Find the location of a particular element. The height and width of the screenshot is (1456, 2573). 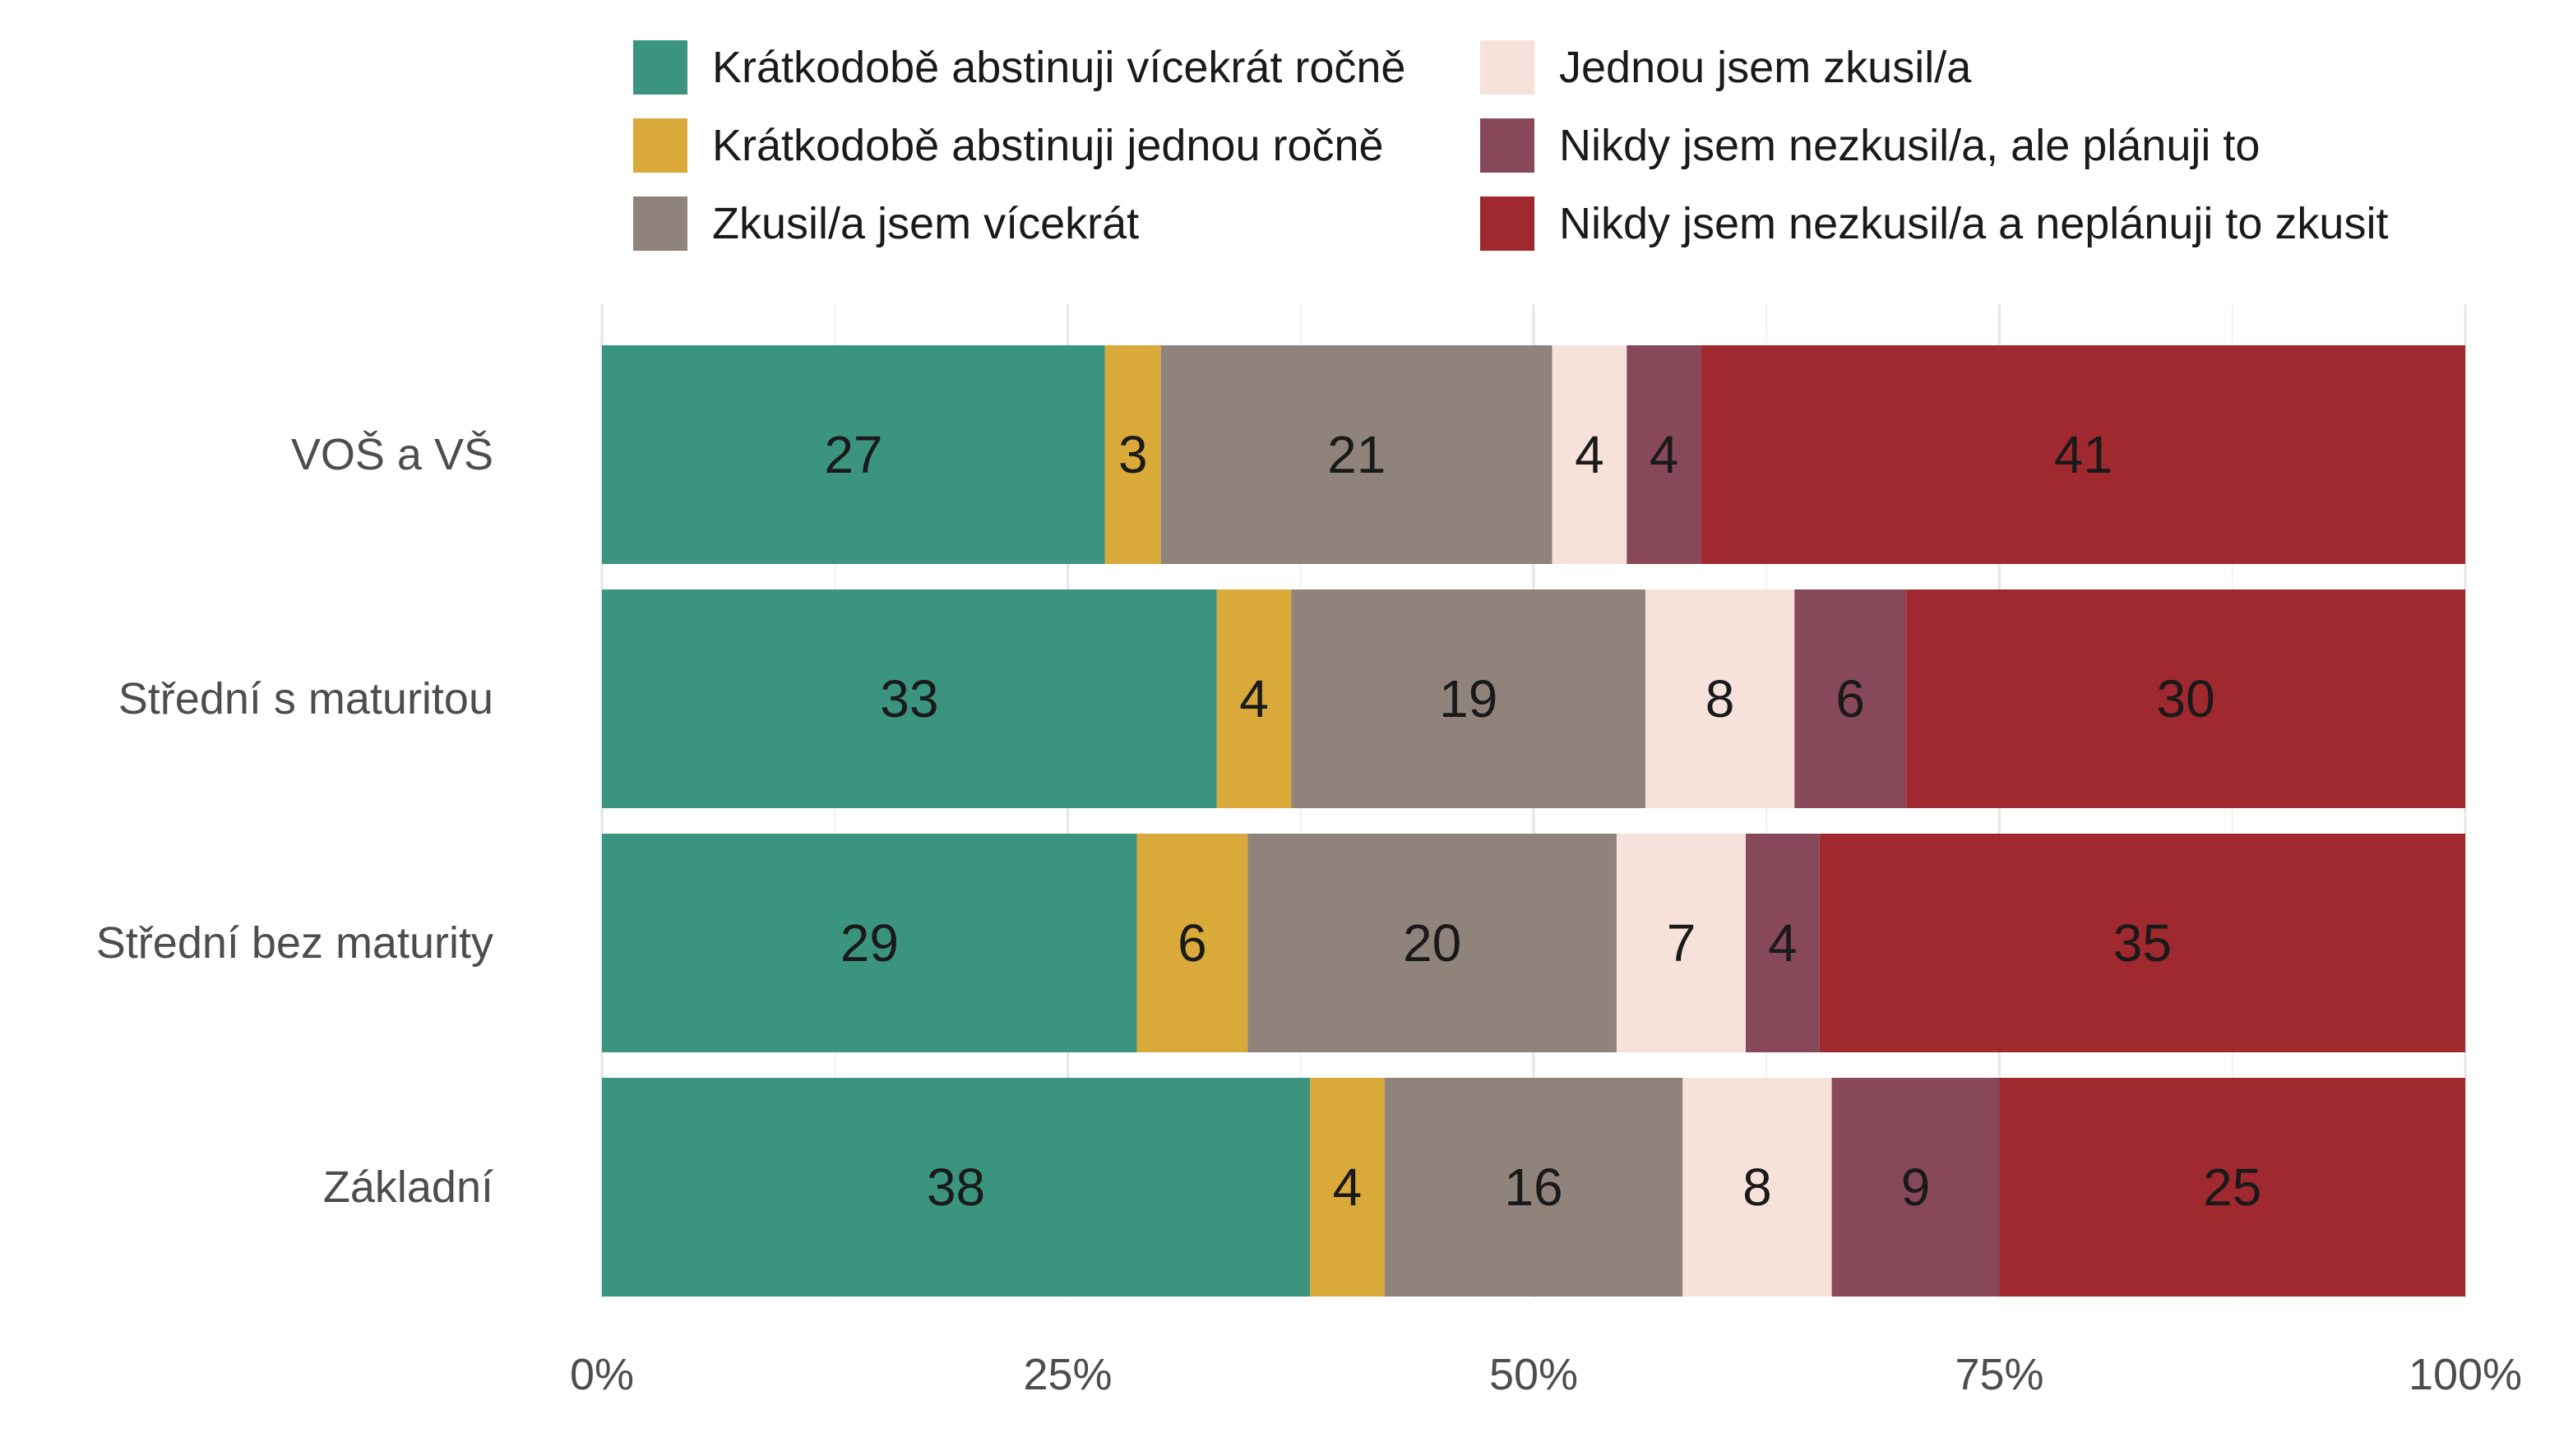

data-label: 3 is located at coordinates (1133, 454).